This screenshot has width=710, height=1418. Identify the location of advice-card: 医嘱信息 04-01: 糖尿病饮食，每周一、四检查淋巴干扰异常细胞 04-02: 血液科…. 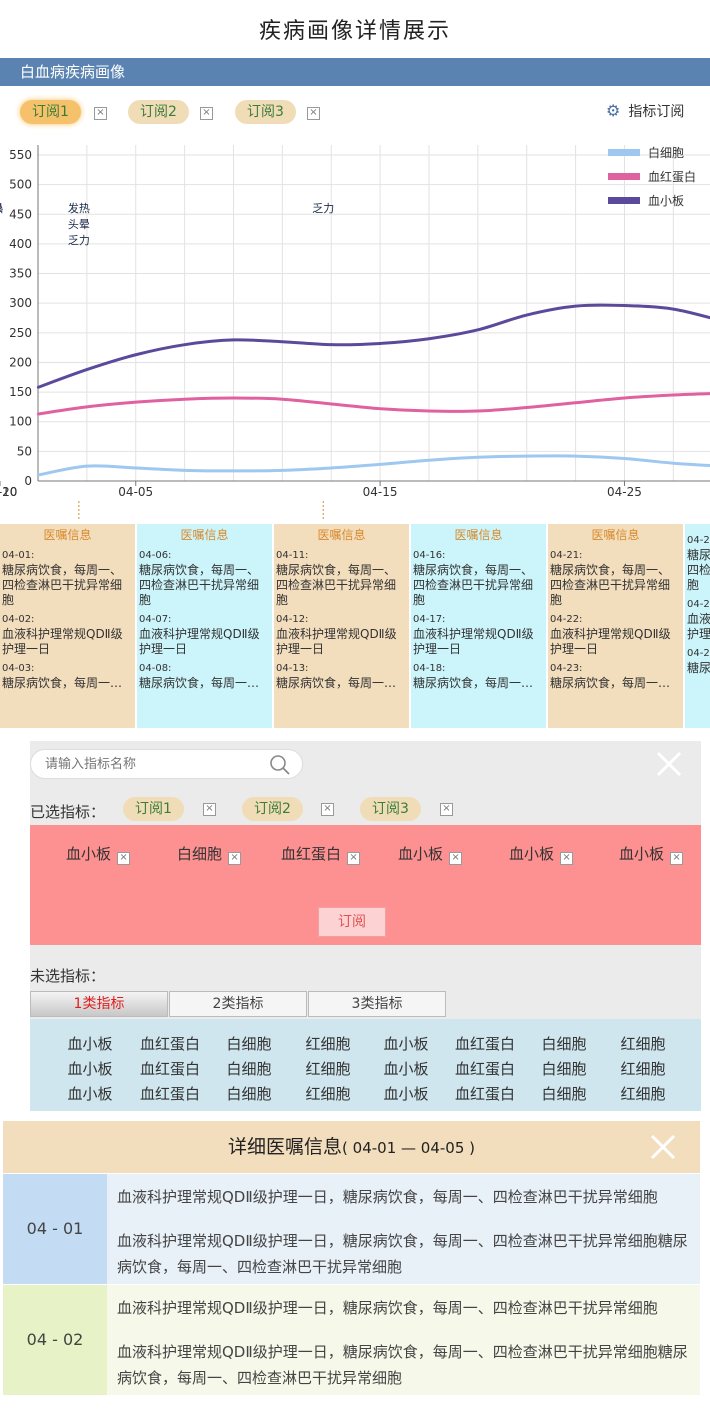
(67, 626).